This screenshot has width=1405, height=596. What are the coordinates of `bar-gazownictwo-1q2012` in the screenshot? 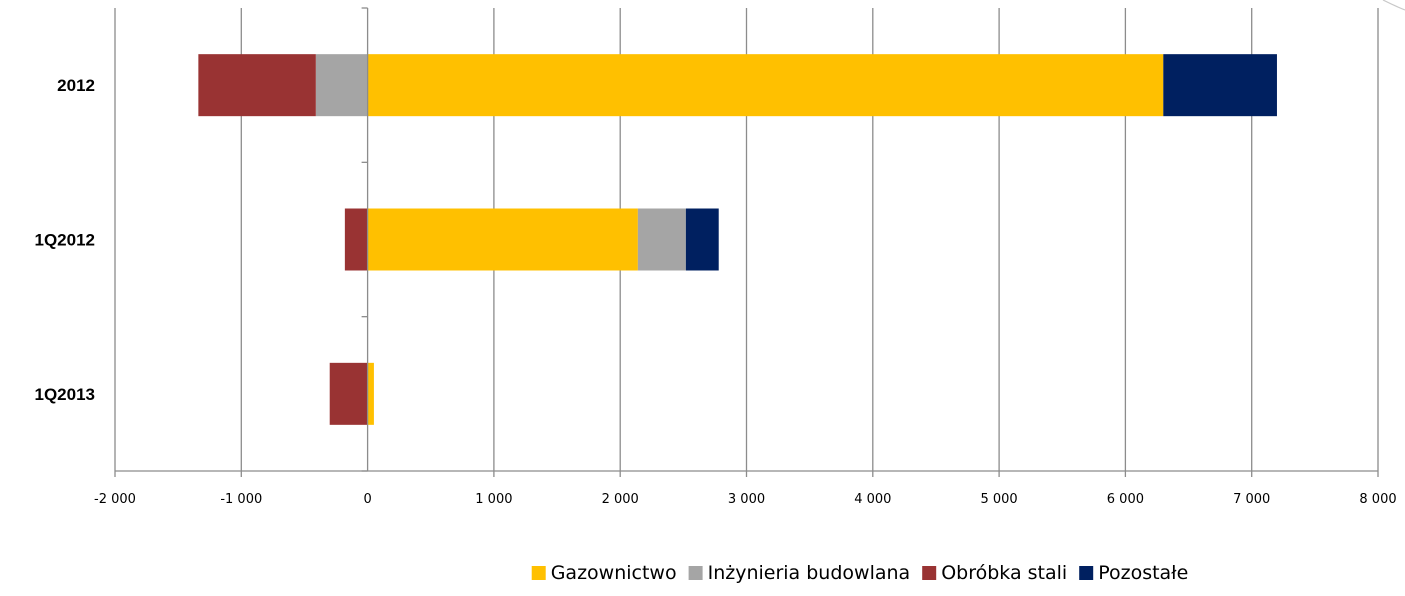 It's located at (502, 239).